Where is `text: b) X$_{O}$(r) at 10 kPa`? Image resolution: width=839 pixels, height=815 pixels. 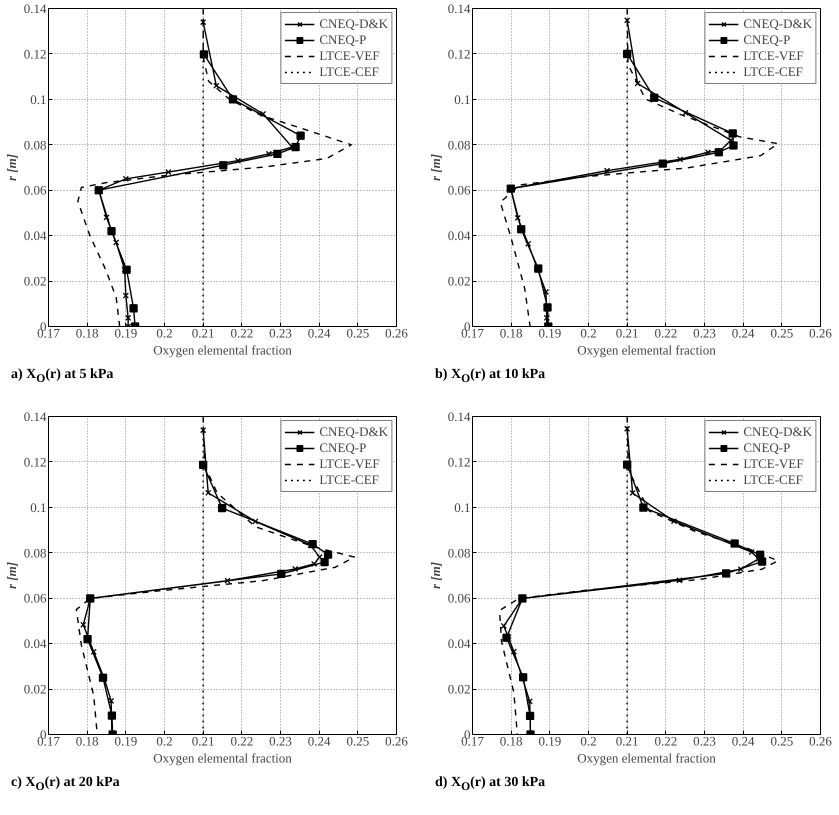 text: b) X$_{O}$(r) at 10 kPa is located at coordinates (490, 376).